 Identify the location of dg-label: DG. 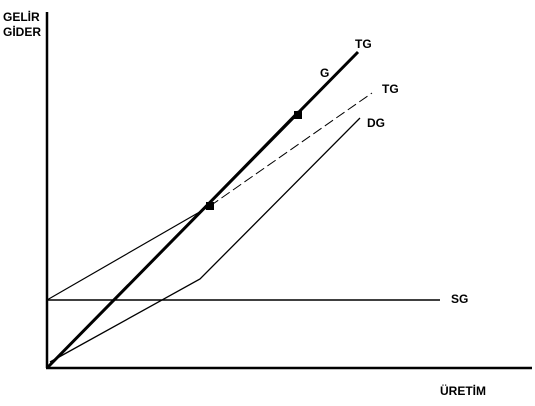
(376, 123).